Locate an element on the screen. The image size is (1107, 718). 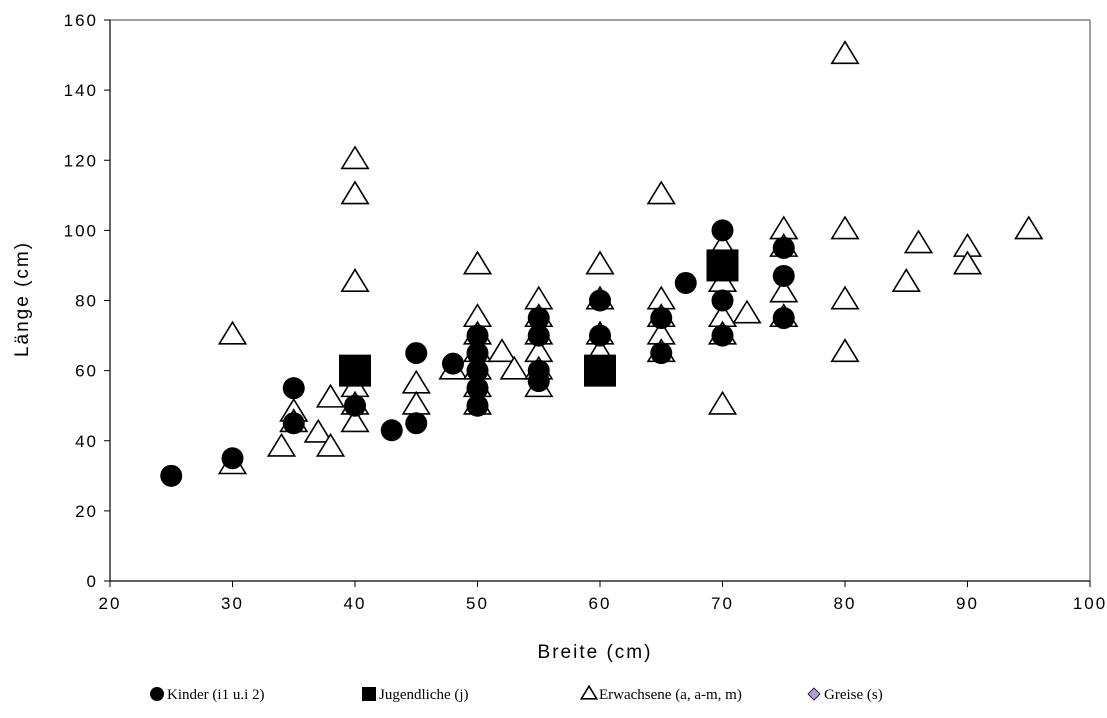
legend-marker-triangle is located at coordinates (589, 692).